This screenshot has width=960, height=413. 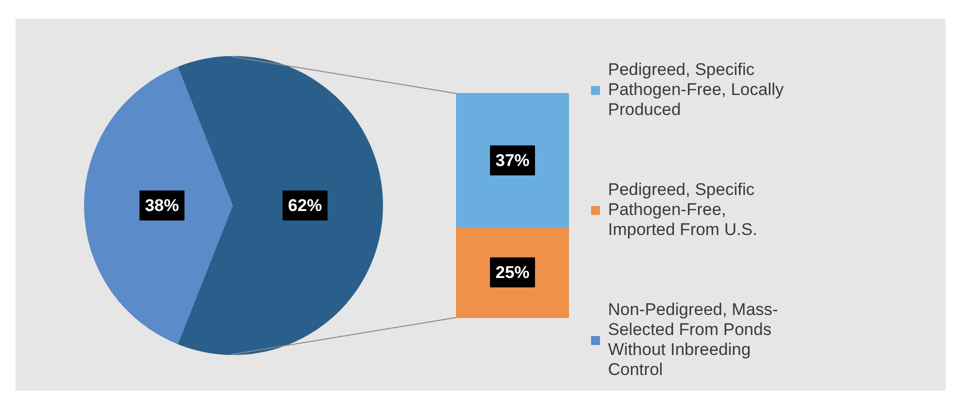 I want to click on data-label: 38%, so click(x=161, y=205).